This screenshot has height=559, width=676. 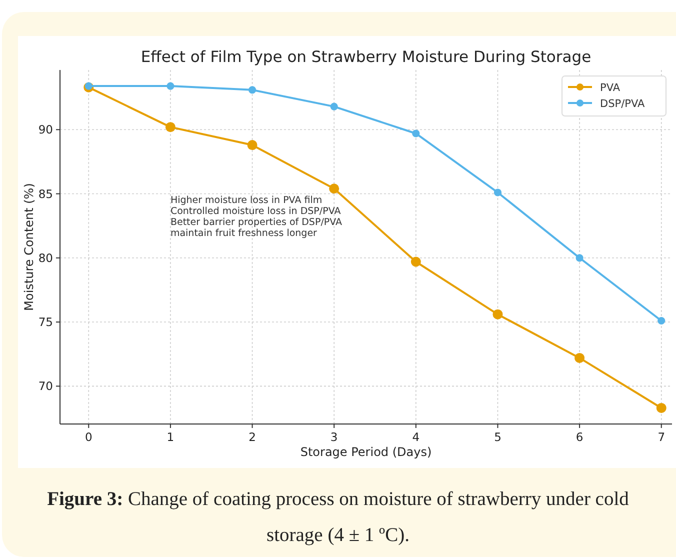 I want to click on x-tick-label: 7, so click(x=662, y=437).